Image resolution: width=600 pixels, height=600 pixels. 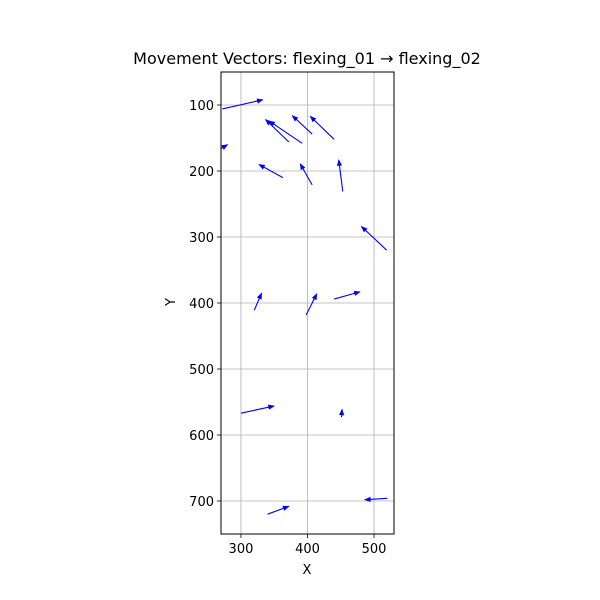 What do you see at coordinates (201, 238) in the screenshot?
I see `y-tick-label: 300` at bounding box center [201, 238].